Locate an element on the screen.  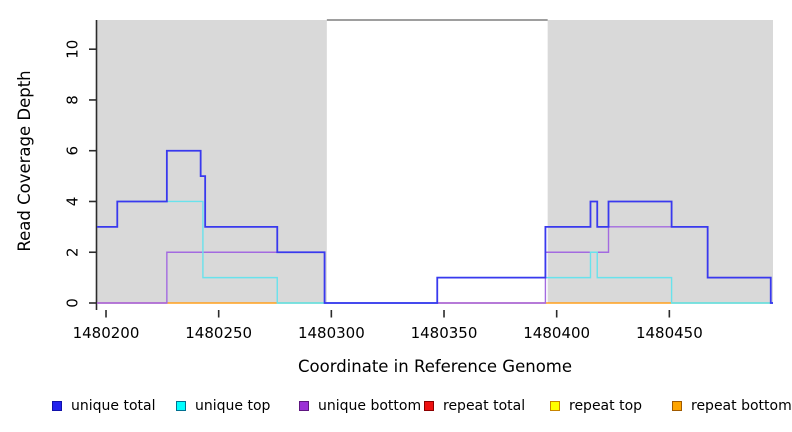
legend-item-unique-total: unique total is located at coordinates (103, 406).